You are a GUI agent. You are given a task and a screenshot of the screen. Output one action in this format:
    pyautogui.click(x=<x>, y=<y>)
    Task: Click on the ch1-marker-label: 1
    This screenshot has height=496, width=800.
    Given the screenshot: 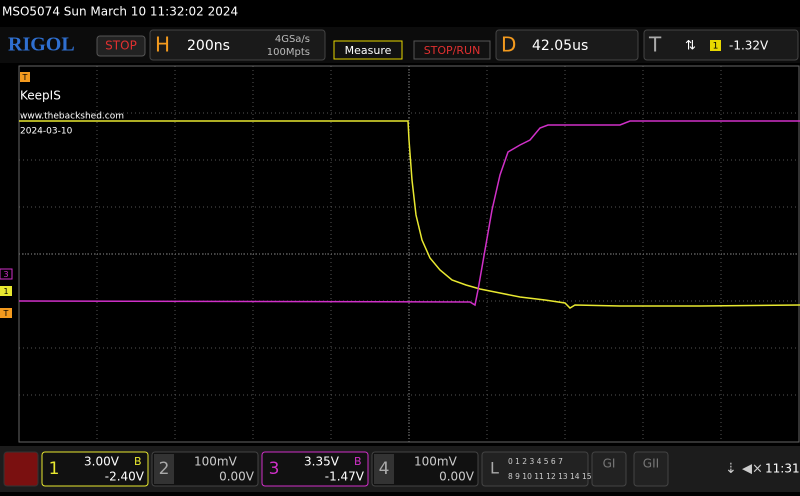 What is the action you would take?
    pyautogui.click(x=5, y=291)
    